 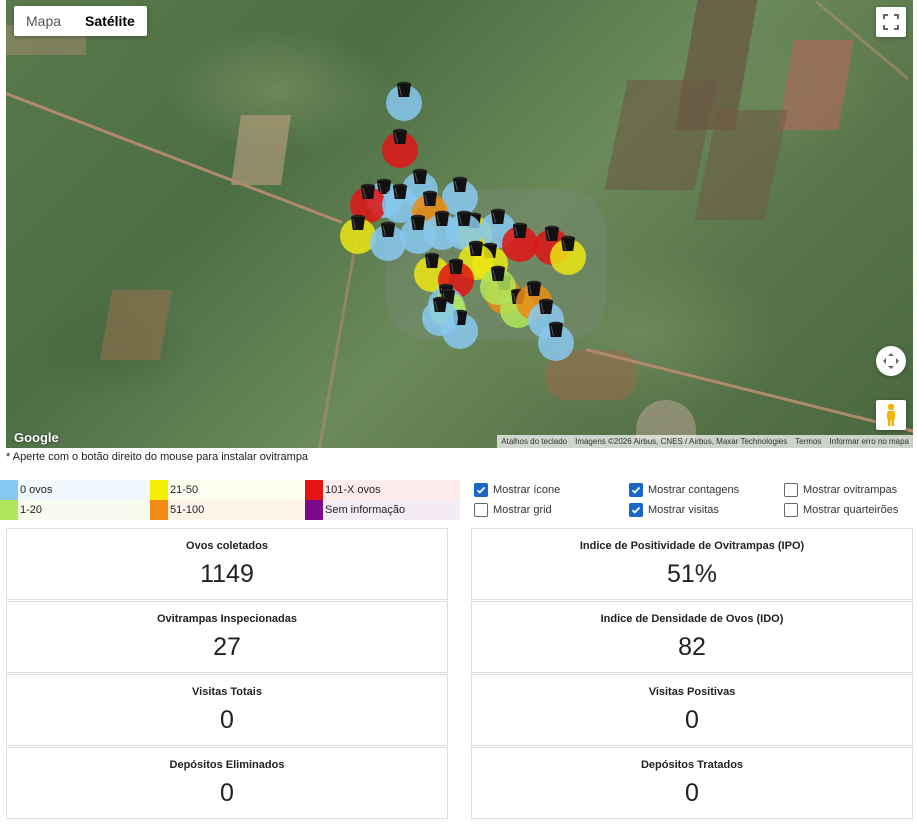 I want to click on stat-value: 1149, so click(x=227, y=574).